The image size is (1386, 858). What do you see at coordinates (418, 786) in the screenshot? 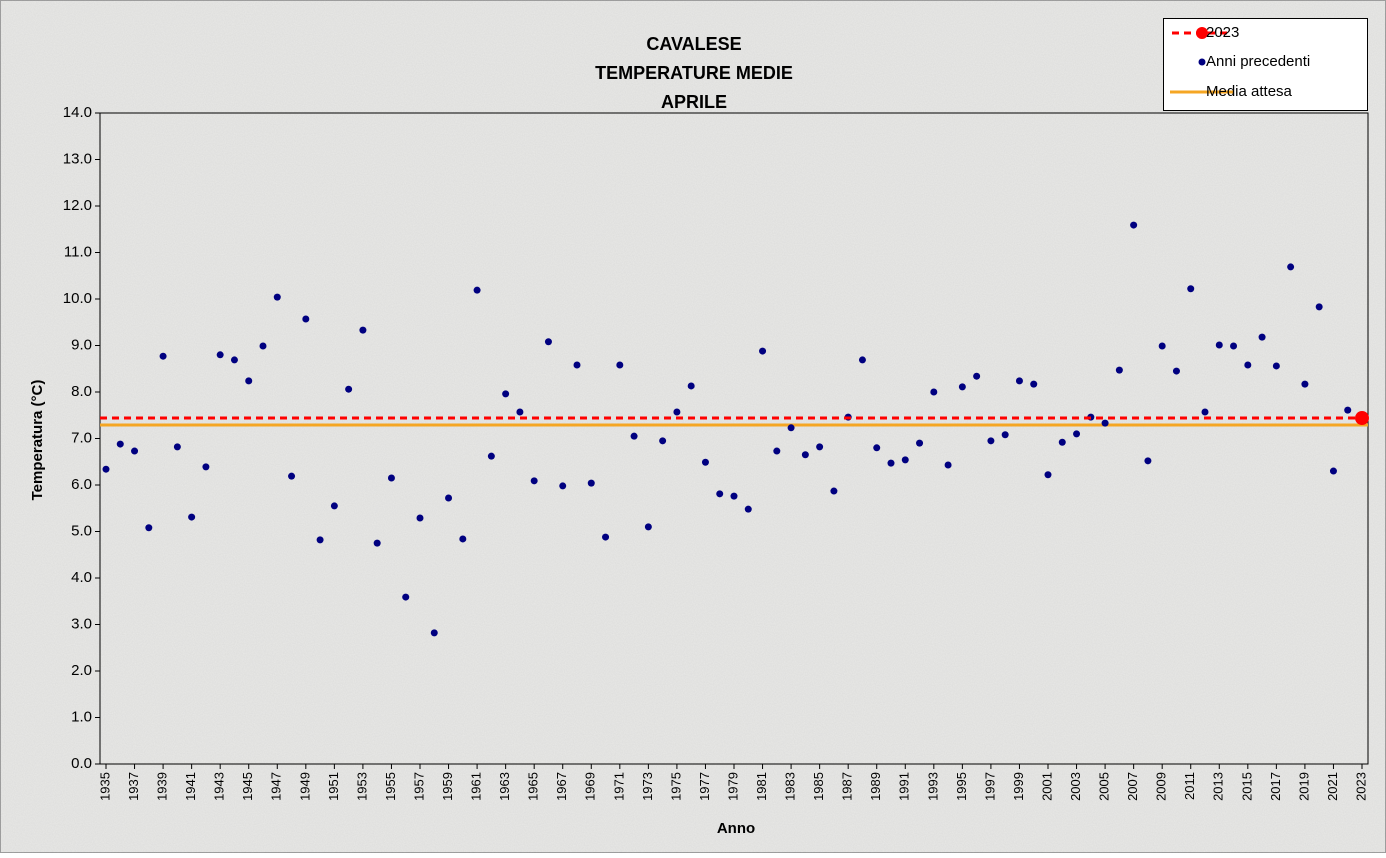
I see `x-tick-label: 1957` at bounding box center [418, 786].